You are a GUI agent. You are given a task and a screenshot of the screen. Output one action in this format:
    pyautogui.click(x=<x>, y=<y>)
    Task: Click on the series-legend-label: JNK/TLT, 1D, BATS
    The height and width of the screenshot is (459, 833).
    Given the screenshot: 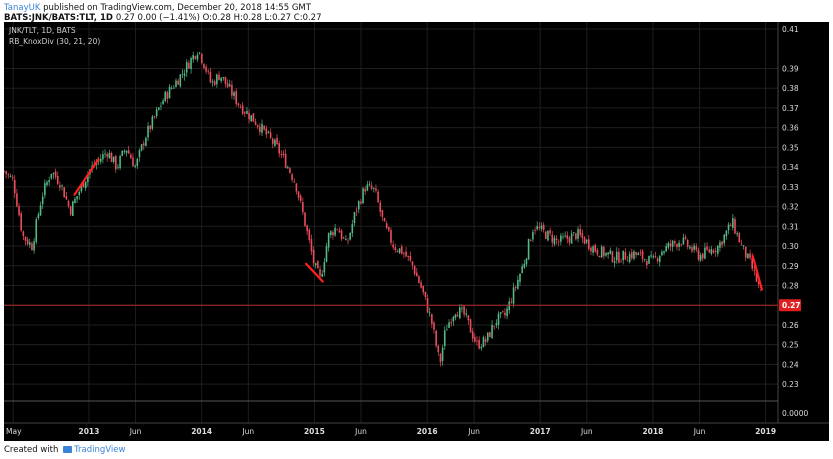 What is the action you would take?
    pyautogui.click(x=42, y=30)
    